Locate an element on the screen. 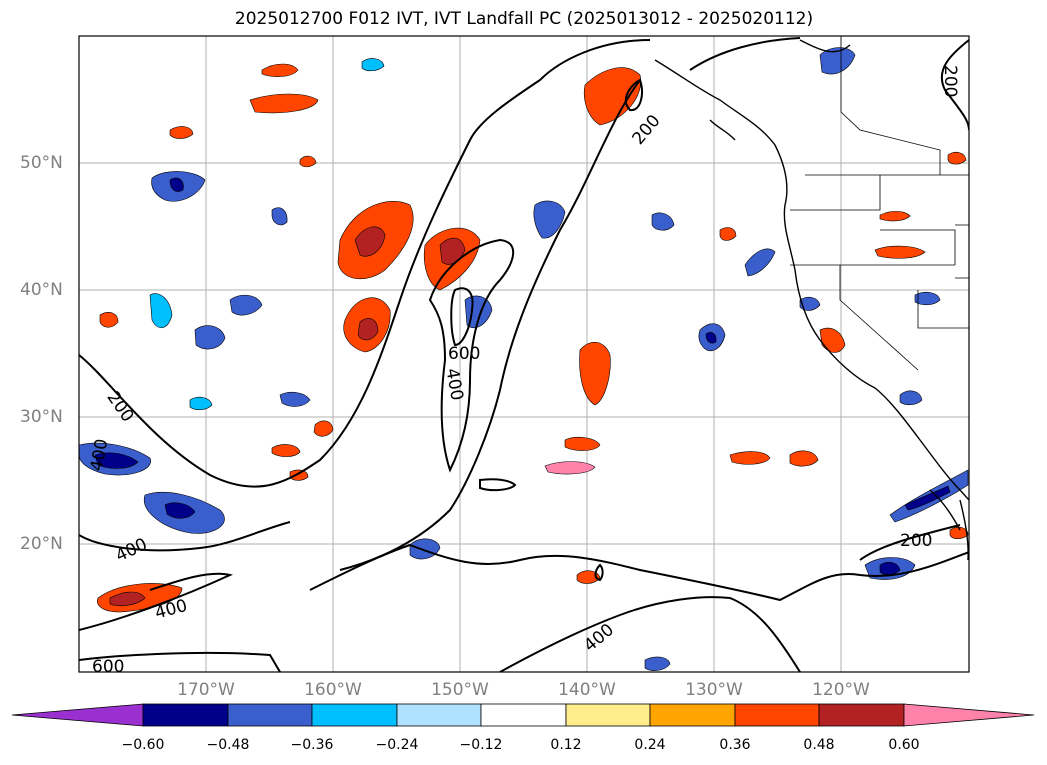  lon-label: 160°W is located at coordinates (333, 690).